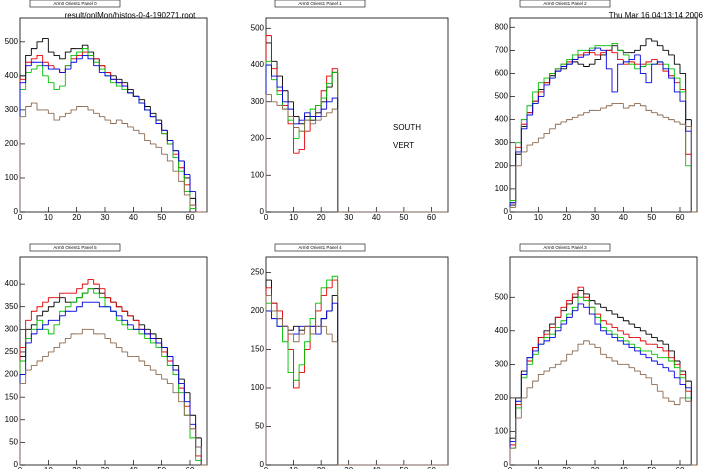 The height and width of the screenshot is (469, 721). What do you see at coordinates (258, 101) in the screenshot?
I see `y-tick-label: 300` at bounding box center [258, 101].